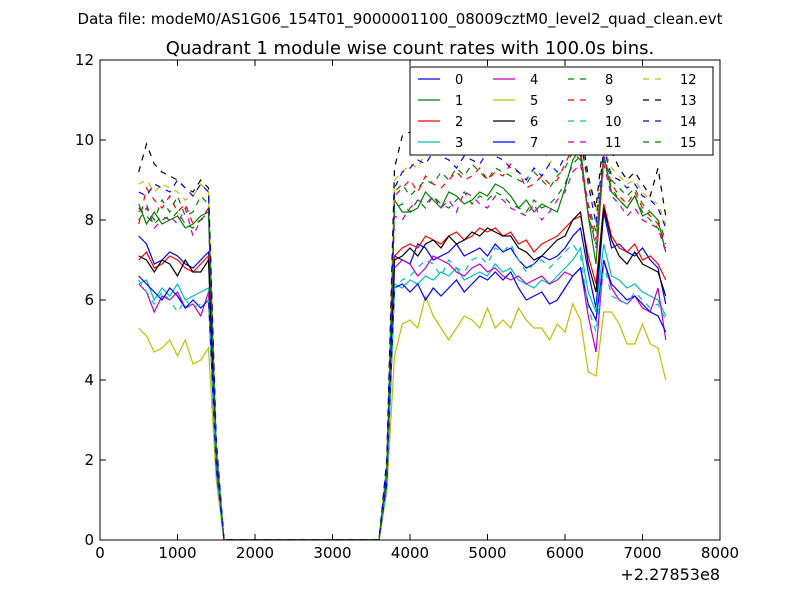 The height and width of the screenshot is (600, 800). What do you see at coordinates (487, 553) in the screenshot?
I see `x-tick-label: 5000` at bounding box center [487, 553].